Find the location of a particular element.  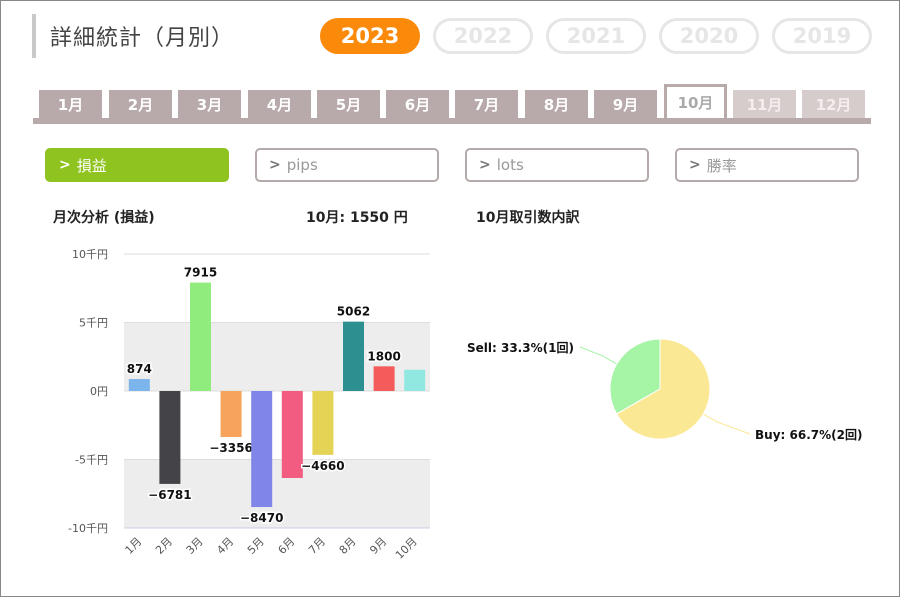

x-tick-label: 9月 is located at coordinates (378, 546).